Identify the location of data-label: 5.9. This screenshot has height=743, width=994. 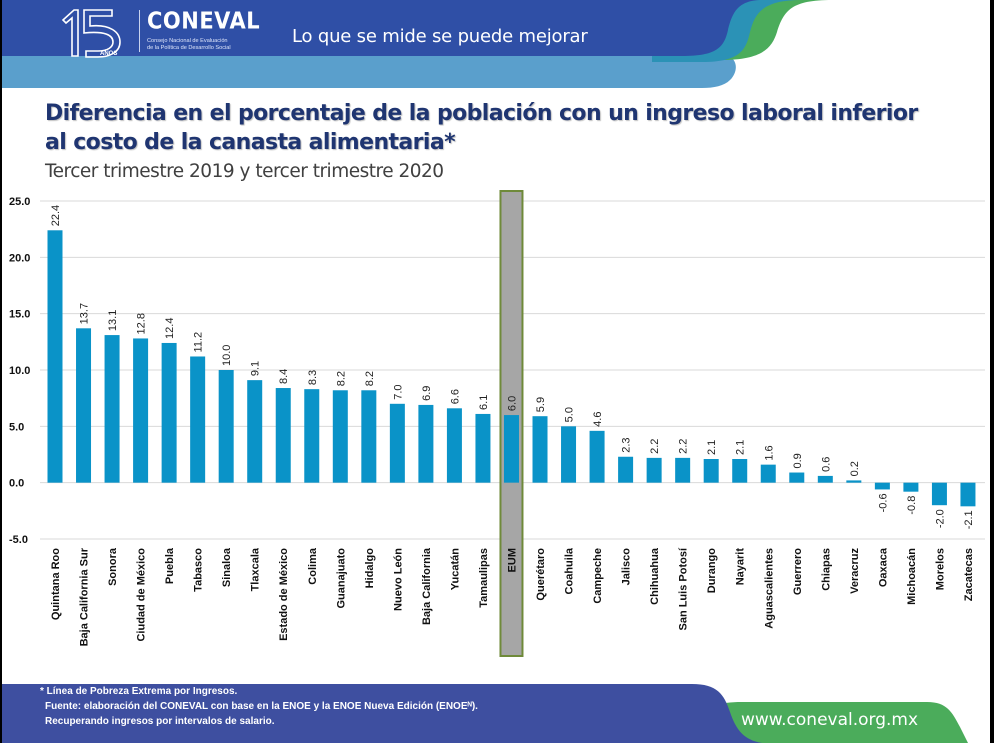
(541, 404).